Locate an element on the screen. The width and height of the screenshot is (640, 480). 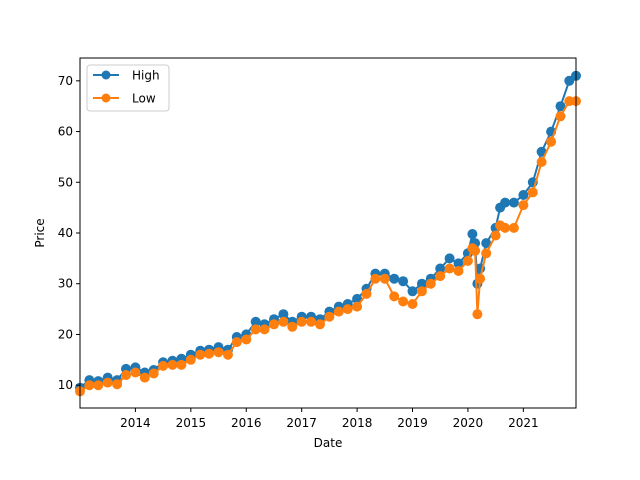
x-tick-label: 2021 is located at coordinates (523, 423).